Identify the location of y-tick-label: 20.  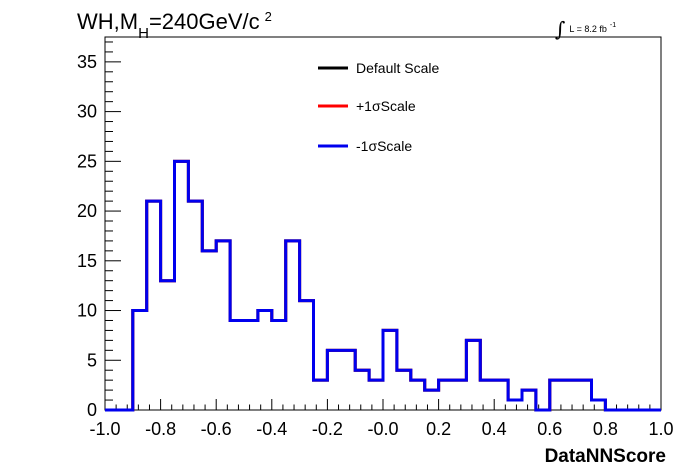
(87, 211).